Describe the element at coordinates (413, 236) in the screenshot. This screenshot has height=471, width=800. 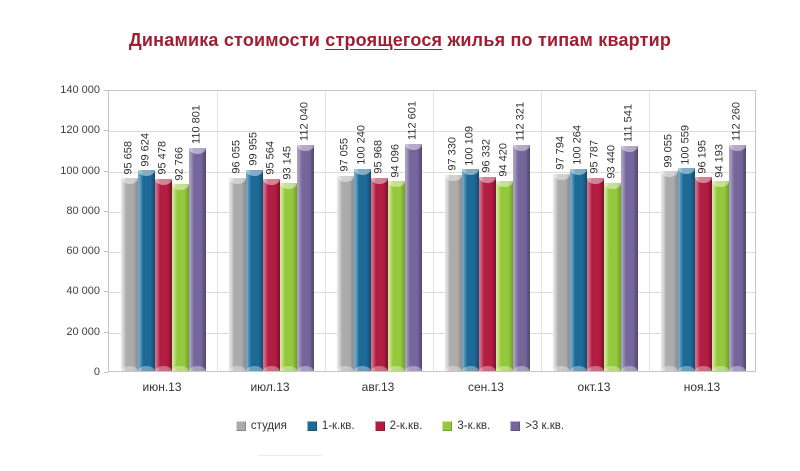
I see `bar->3 к.кв.-авг.13: 112 601` at that location.